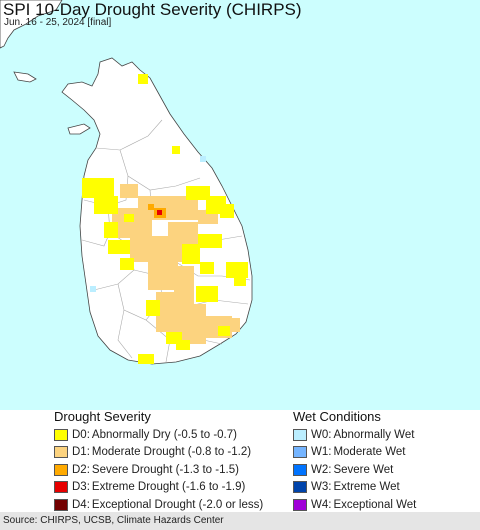  What do you see at coordinates (61, 504) in the screenshot?
I see `legend-swatch-d4` at bounding box center [61, 504].